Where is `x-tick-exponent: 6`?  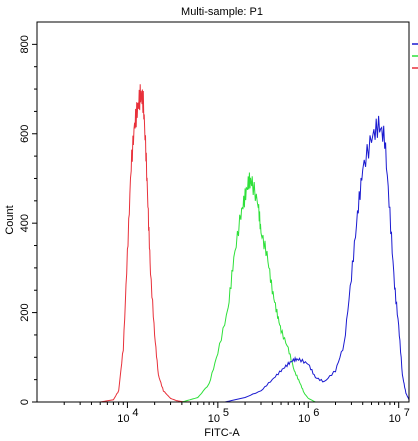 x-tick-exponent: 6 is located at coordinates (316, 413).